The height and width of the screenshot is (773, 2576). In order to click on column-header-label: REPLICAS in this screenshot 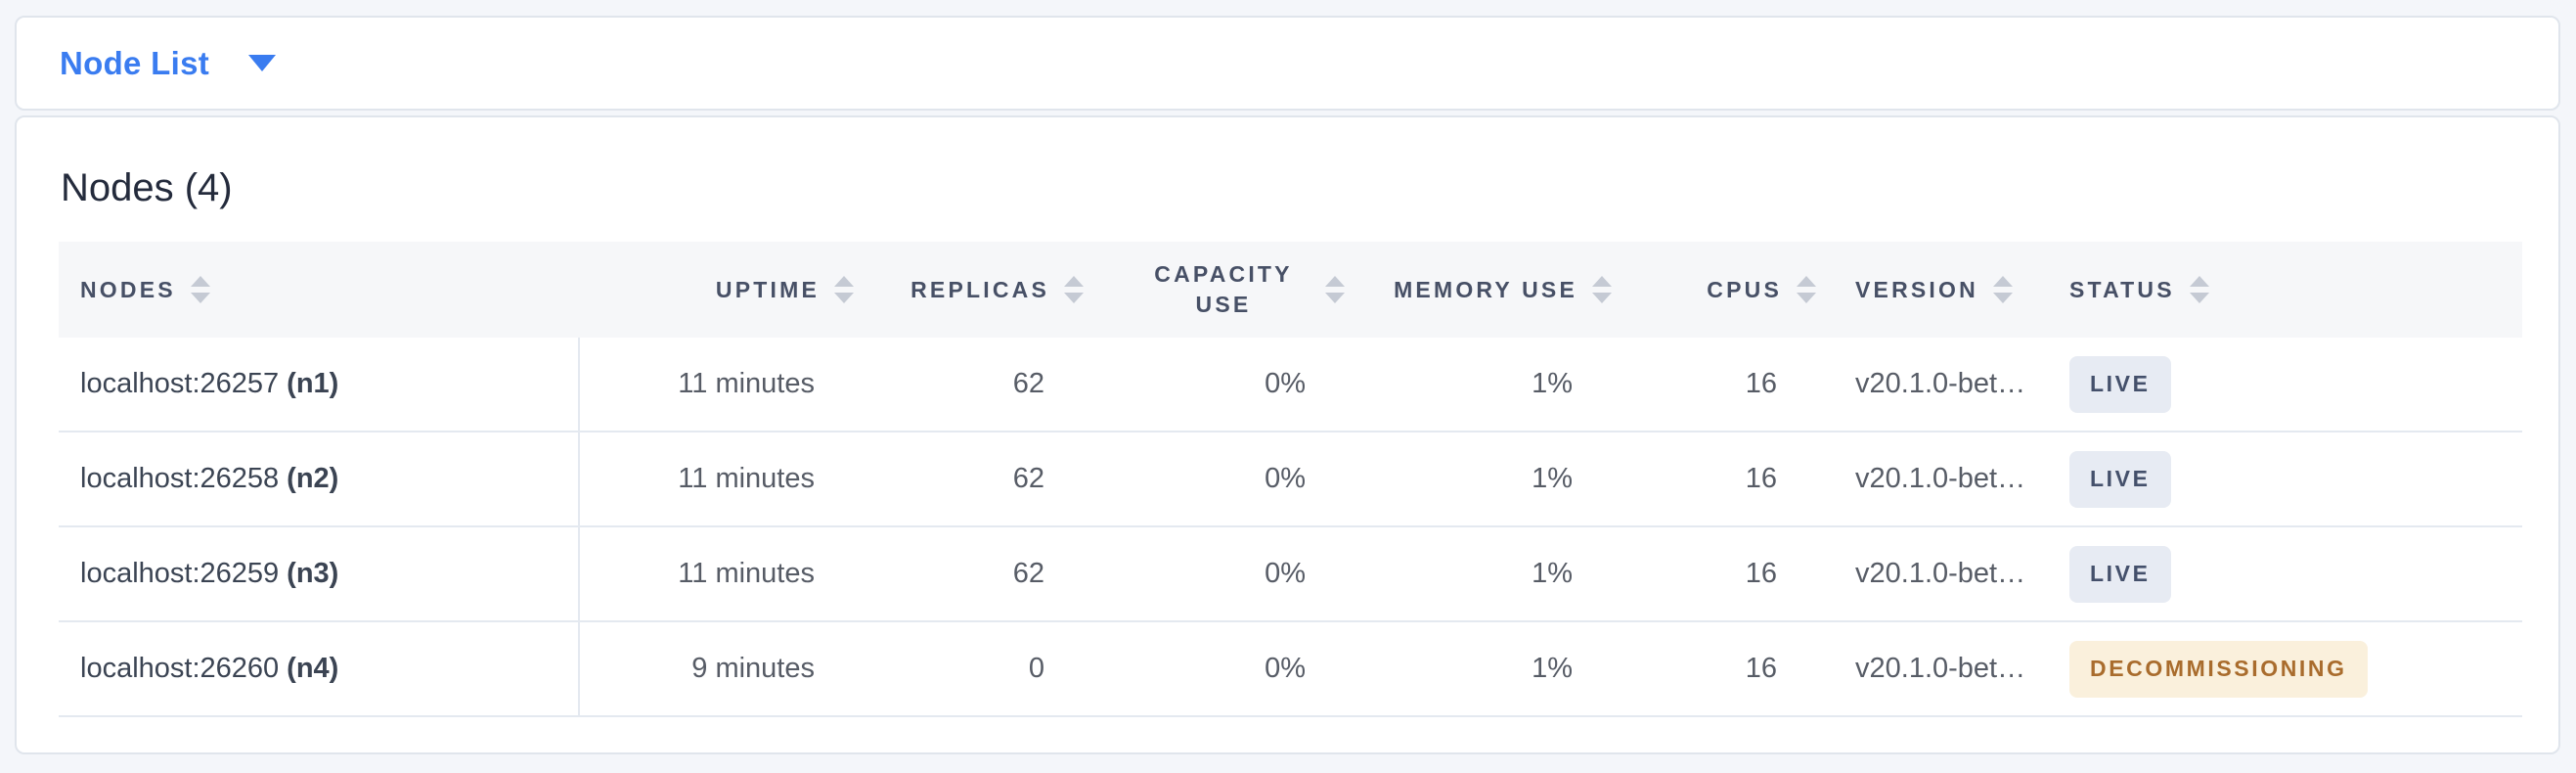, I will do `click(979, 289)`.